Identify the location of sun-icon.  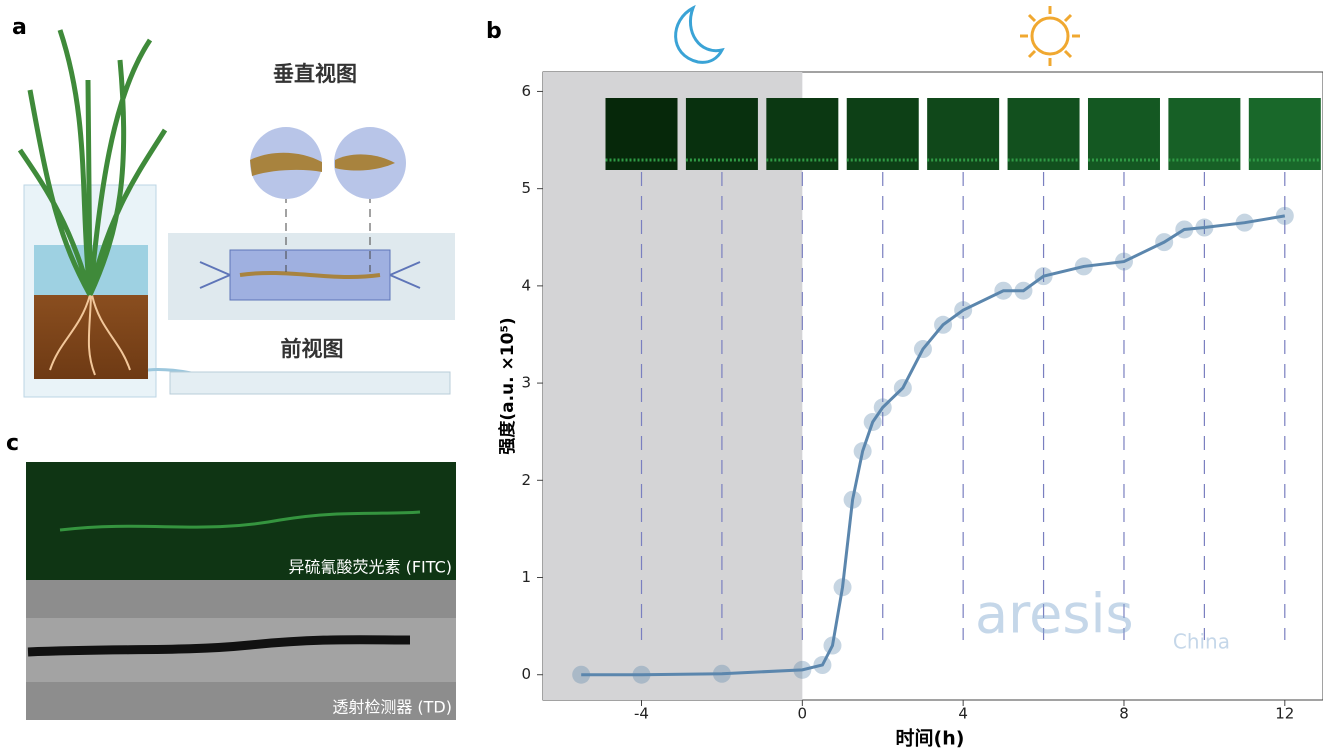
(1050, 36).